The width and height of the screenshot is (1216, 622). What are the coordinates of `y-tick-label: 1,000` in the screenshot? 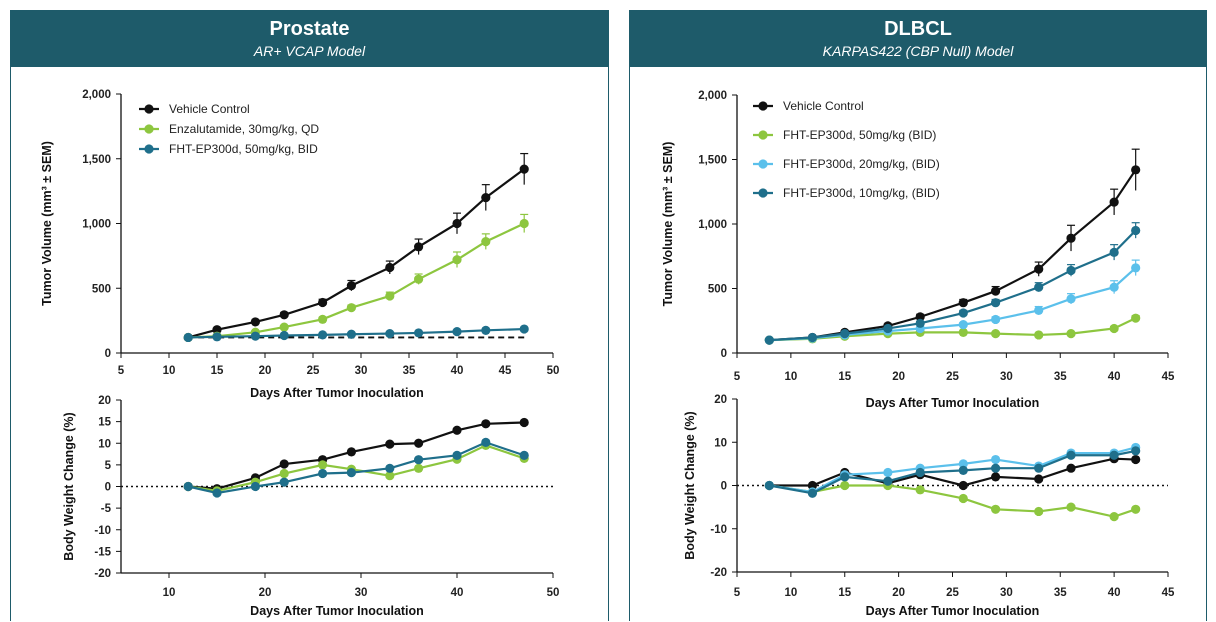 It's located at (96, 225).